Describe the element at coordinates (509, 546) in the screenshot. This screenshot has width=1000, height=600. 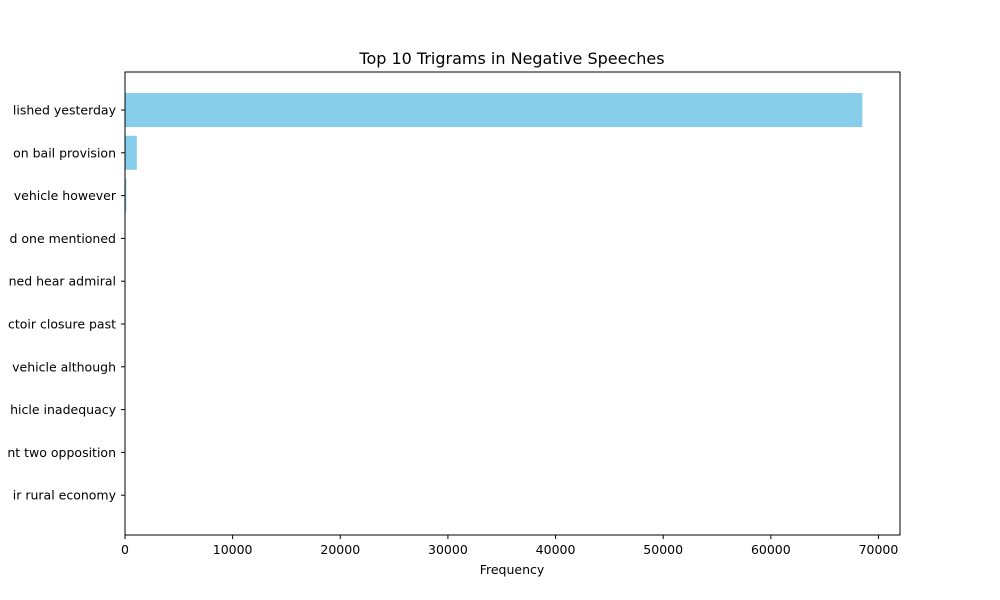
I see `x-axis-ticks: 0 10000 20000 30000 40000 50000 60000 70000` at that location.